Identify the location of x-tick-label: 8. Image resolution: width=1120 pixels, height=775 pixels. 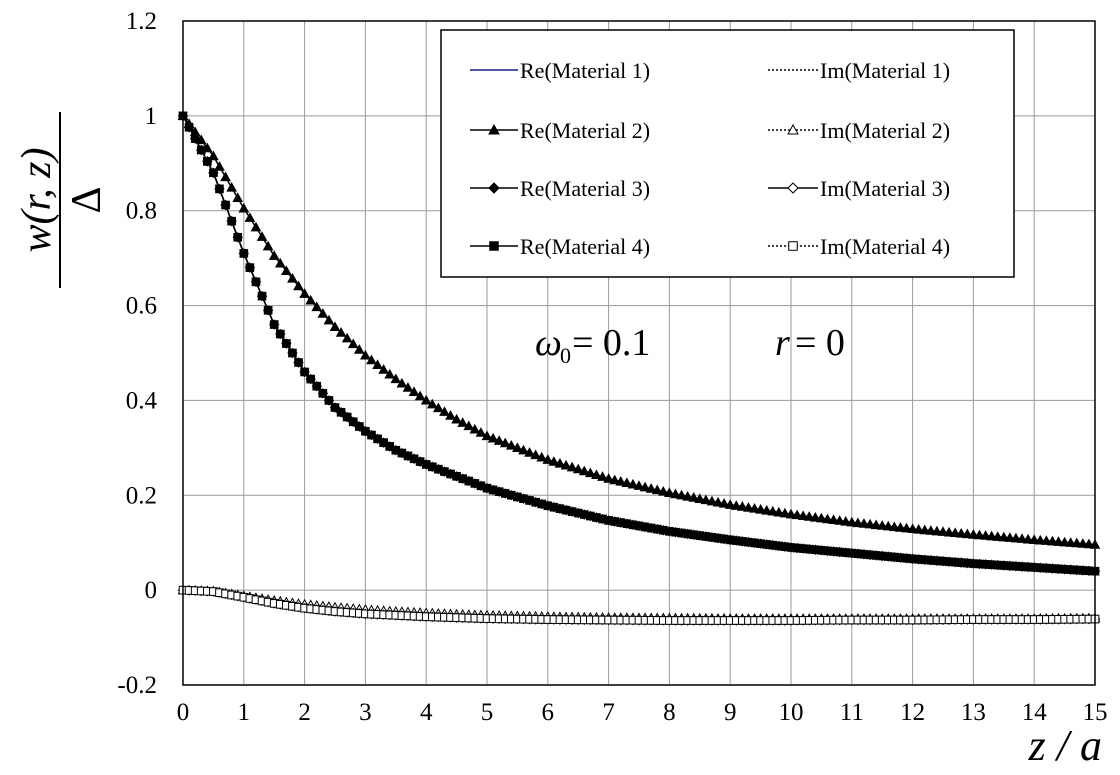
(669, 712).